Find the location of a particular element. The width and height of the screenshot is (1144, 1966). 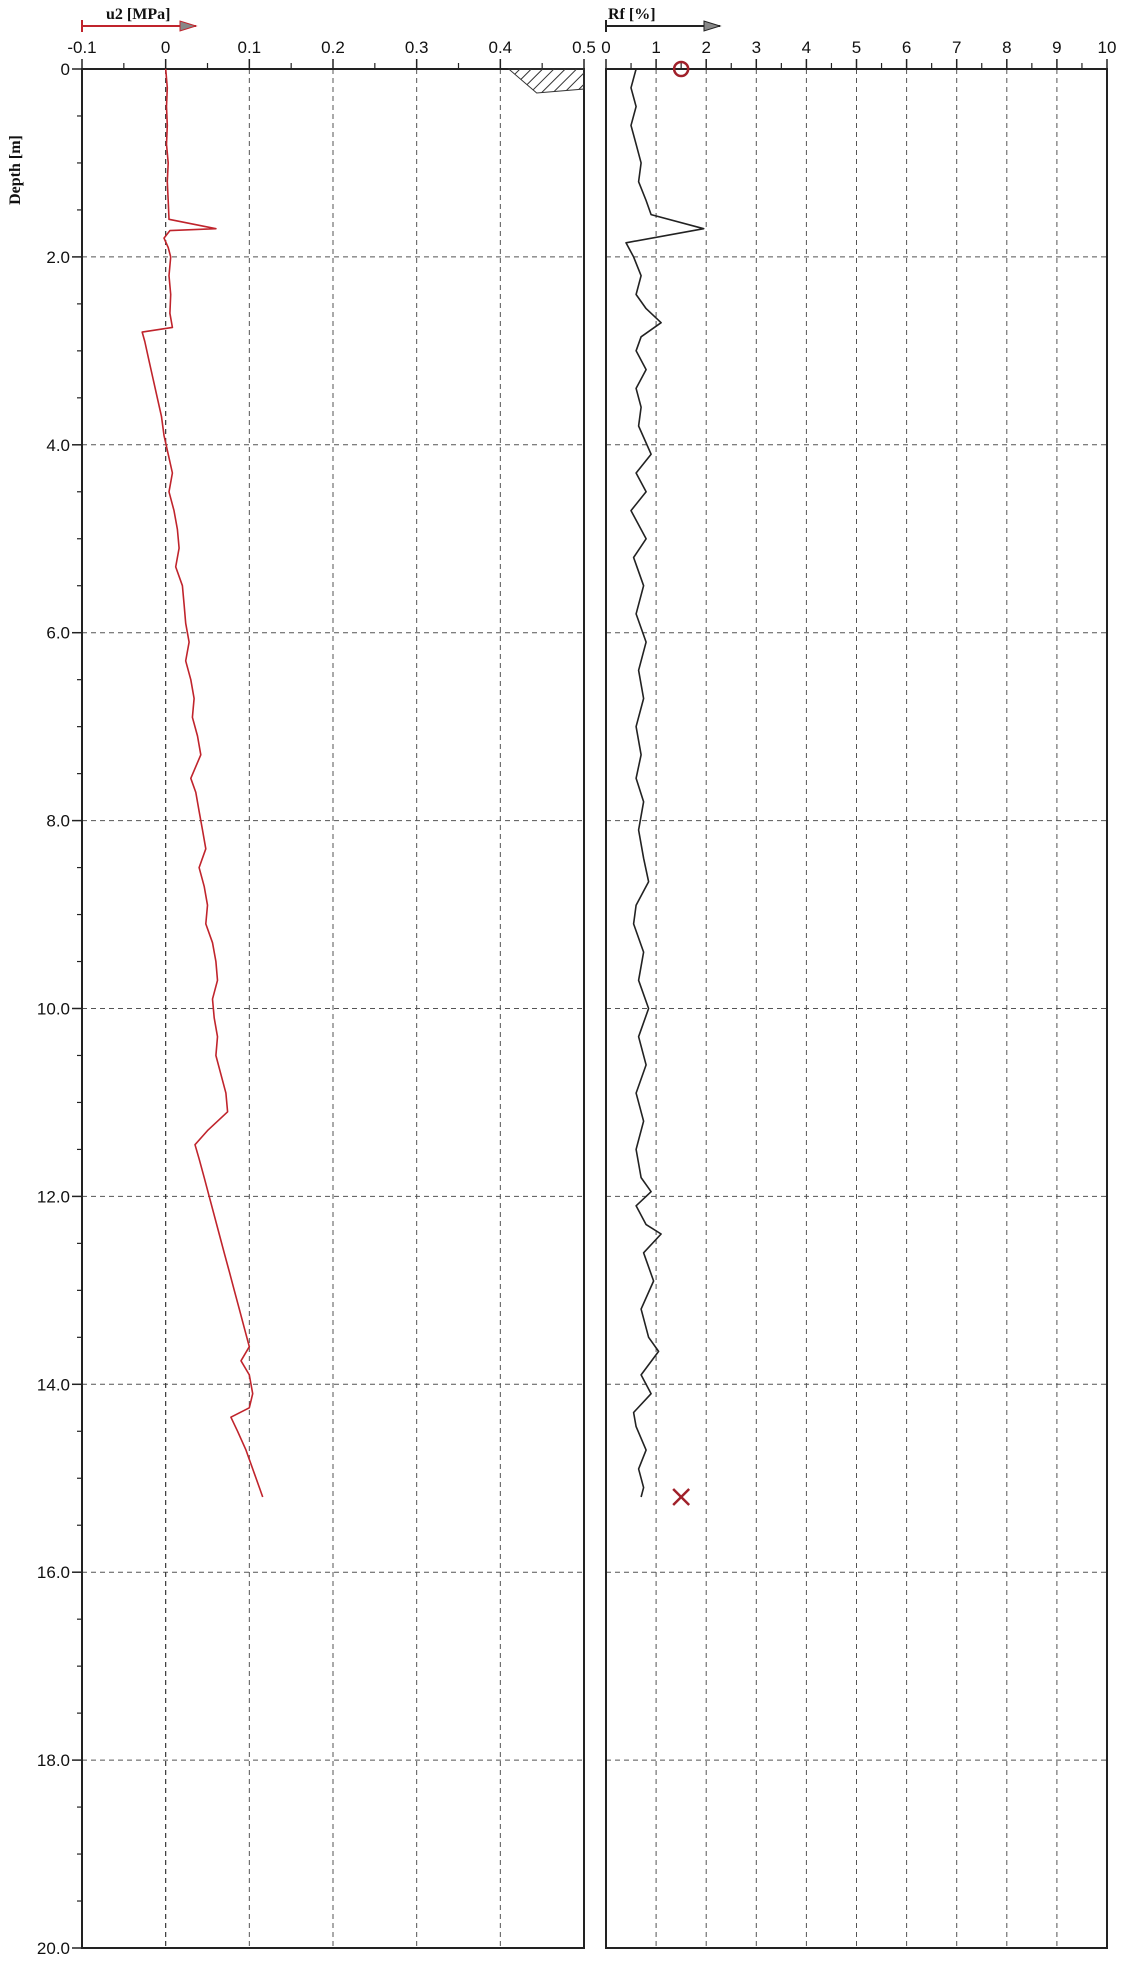

rf-axis-arrow is located at coordinates (663, 26).